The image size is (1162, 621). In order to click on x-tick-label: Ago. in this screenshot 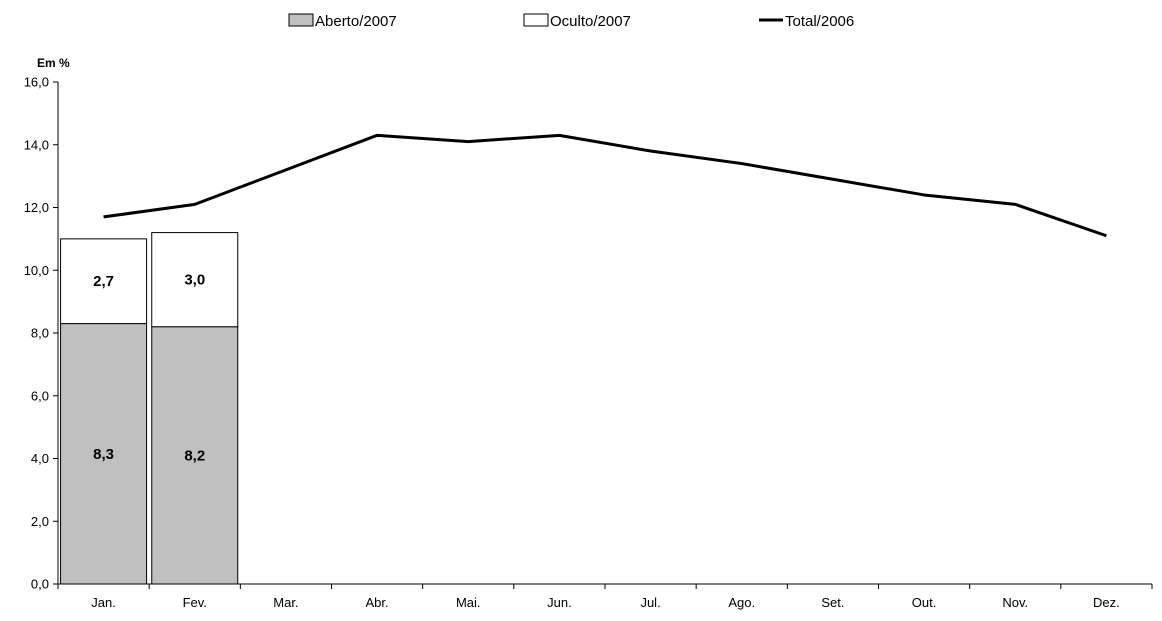, I will do `click(741, 602)`.